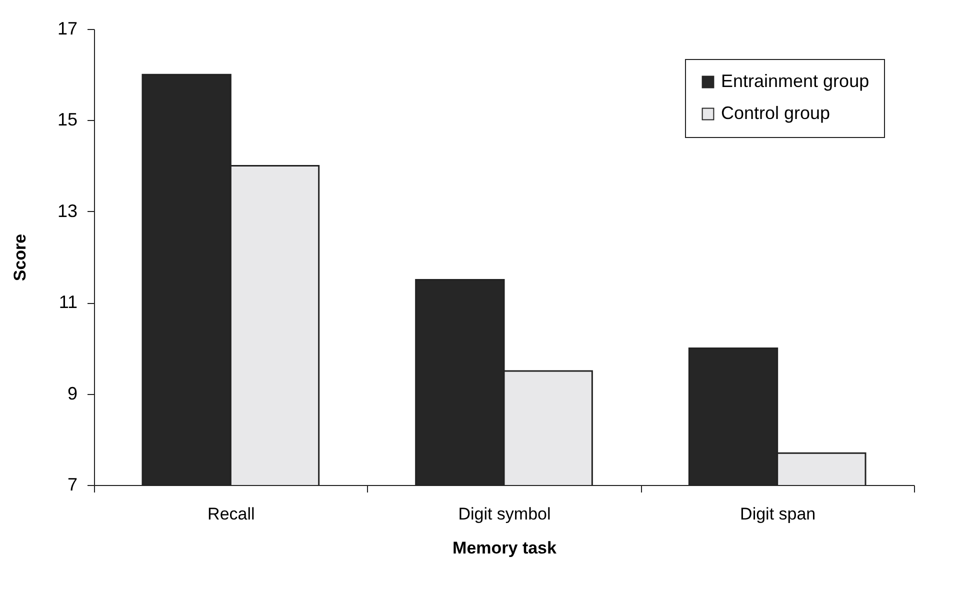  What do you see at coordinates (231, 514) in the screenshot?
I see `x-tick-label: Recall` at bounding box center [231, 514].